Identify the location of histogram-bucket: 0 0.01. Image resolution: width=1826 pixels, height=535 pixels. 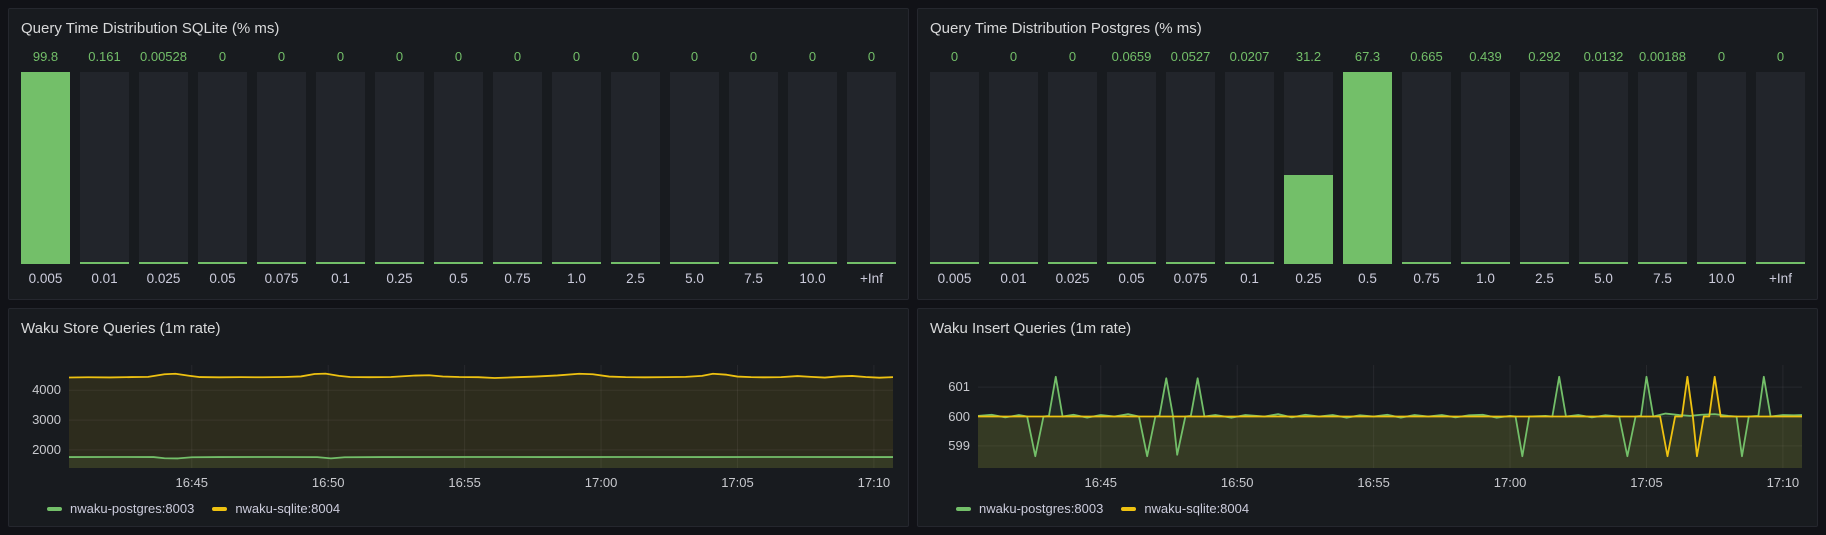
(1013, 165).